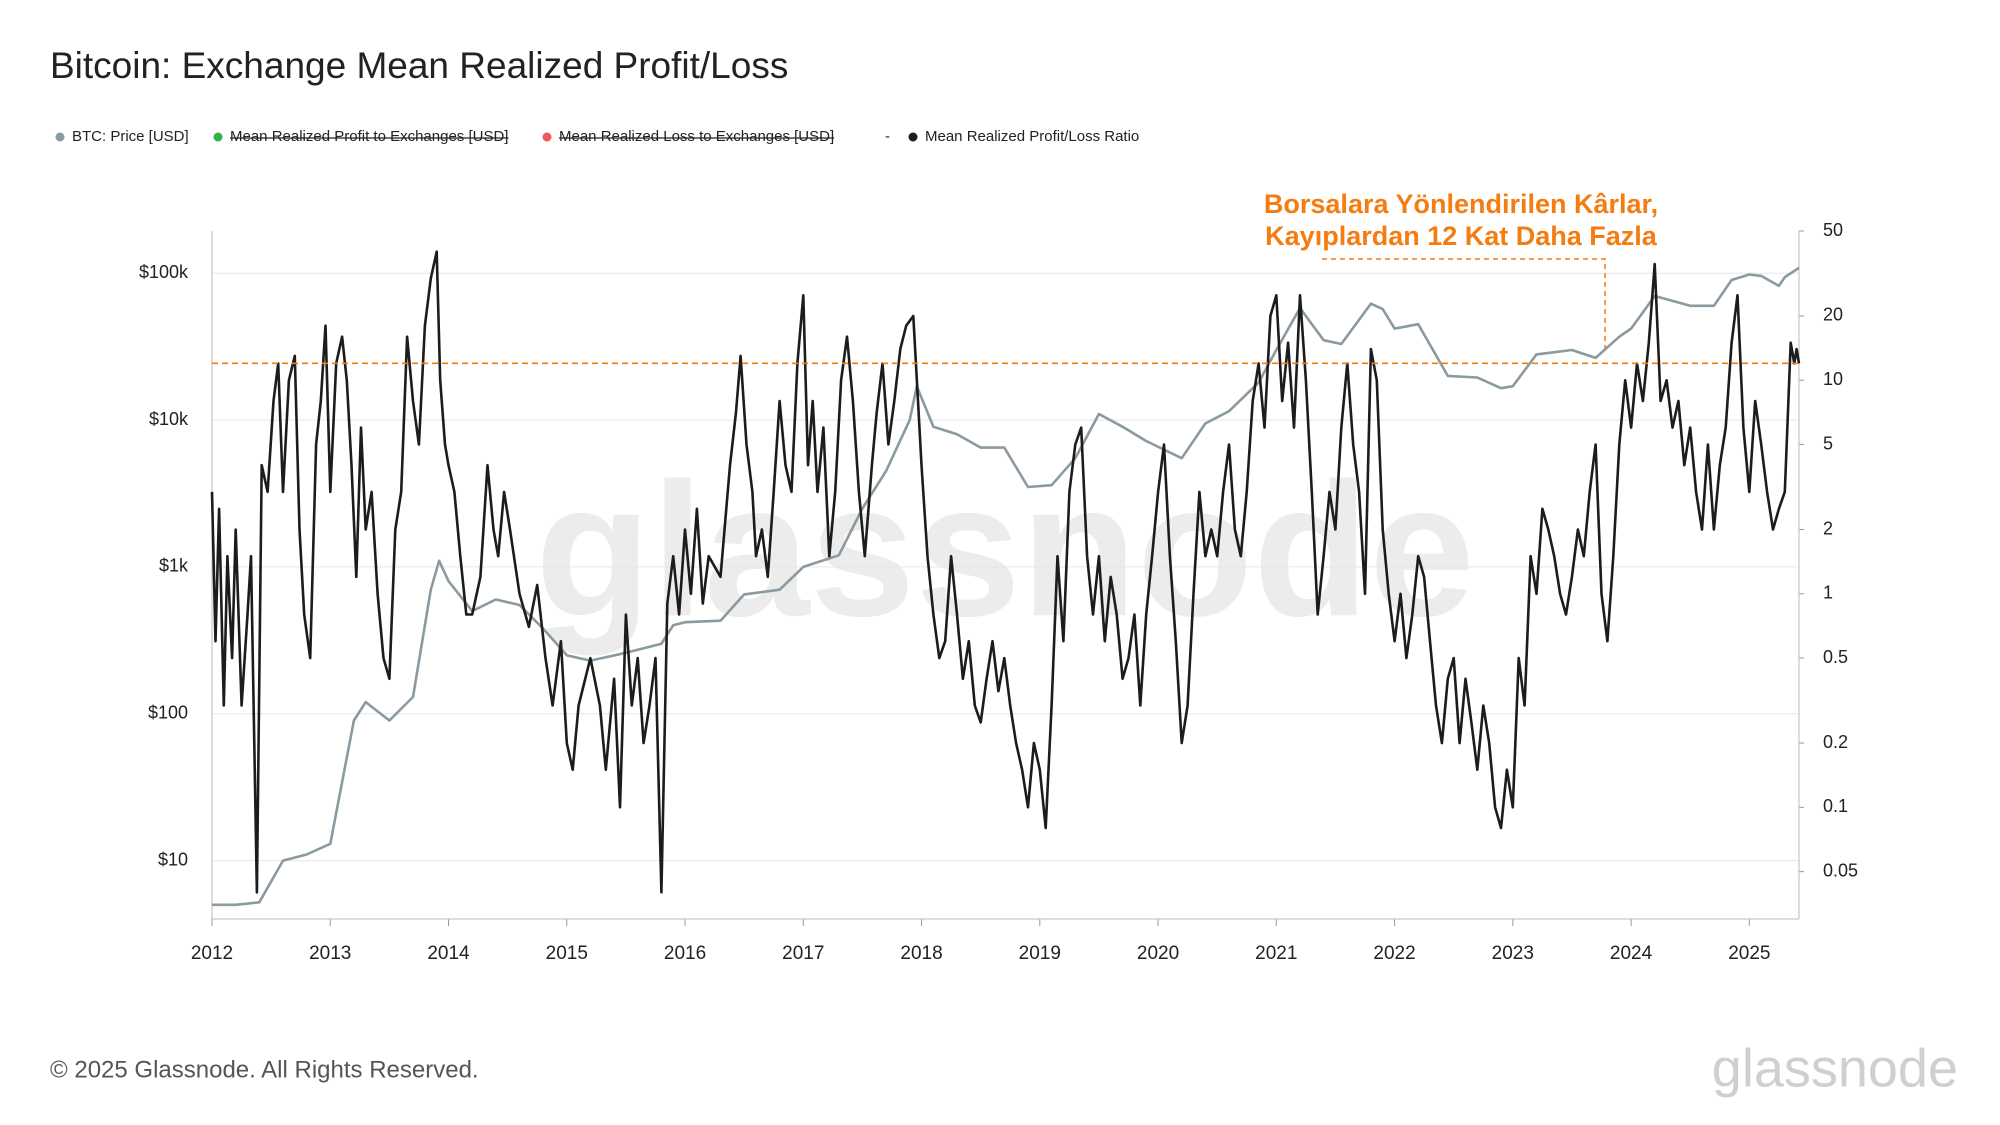 This screenshot has height=1125, width=2000. What do you see at coordinates (803, 953) in the screenshot?
I see `x-tick-label: 2017` at bounding box center [803, 953].